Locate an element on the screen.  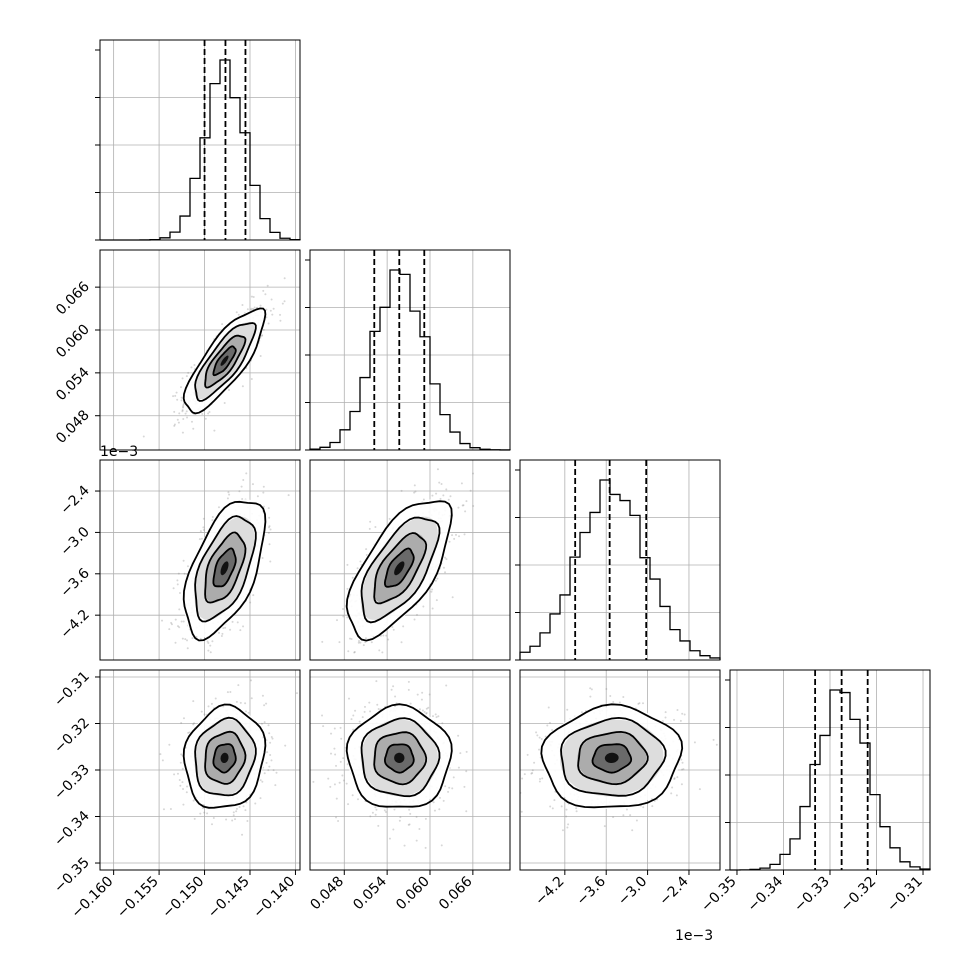
x-tick-label-0-4: −0.140 is located at coordinates (274, 898).